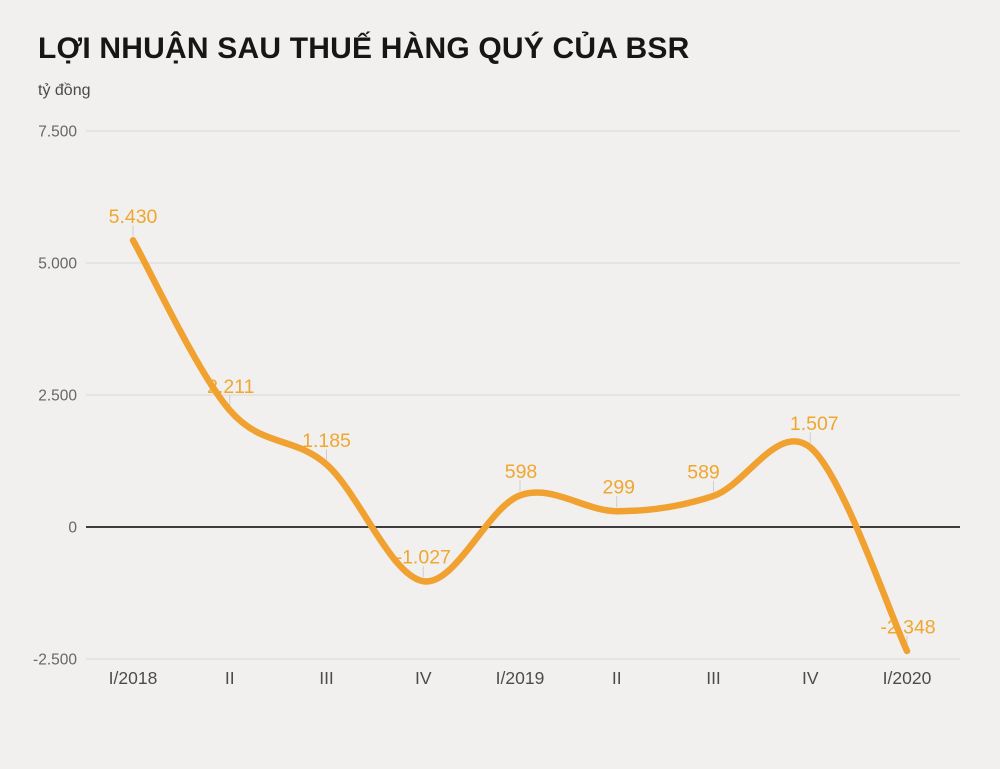  Describe the element at coordinates (133, 678) in the screenshot. I see `x-axis-label: I/2018` at that location.